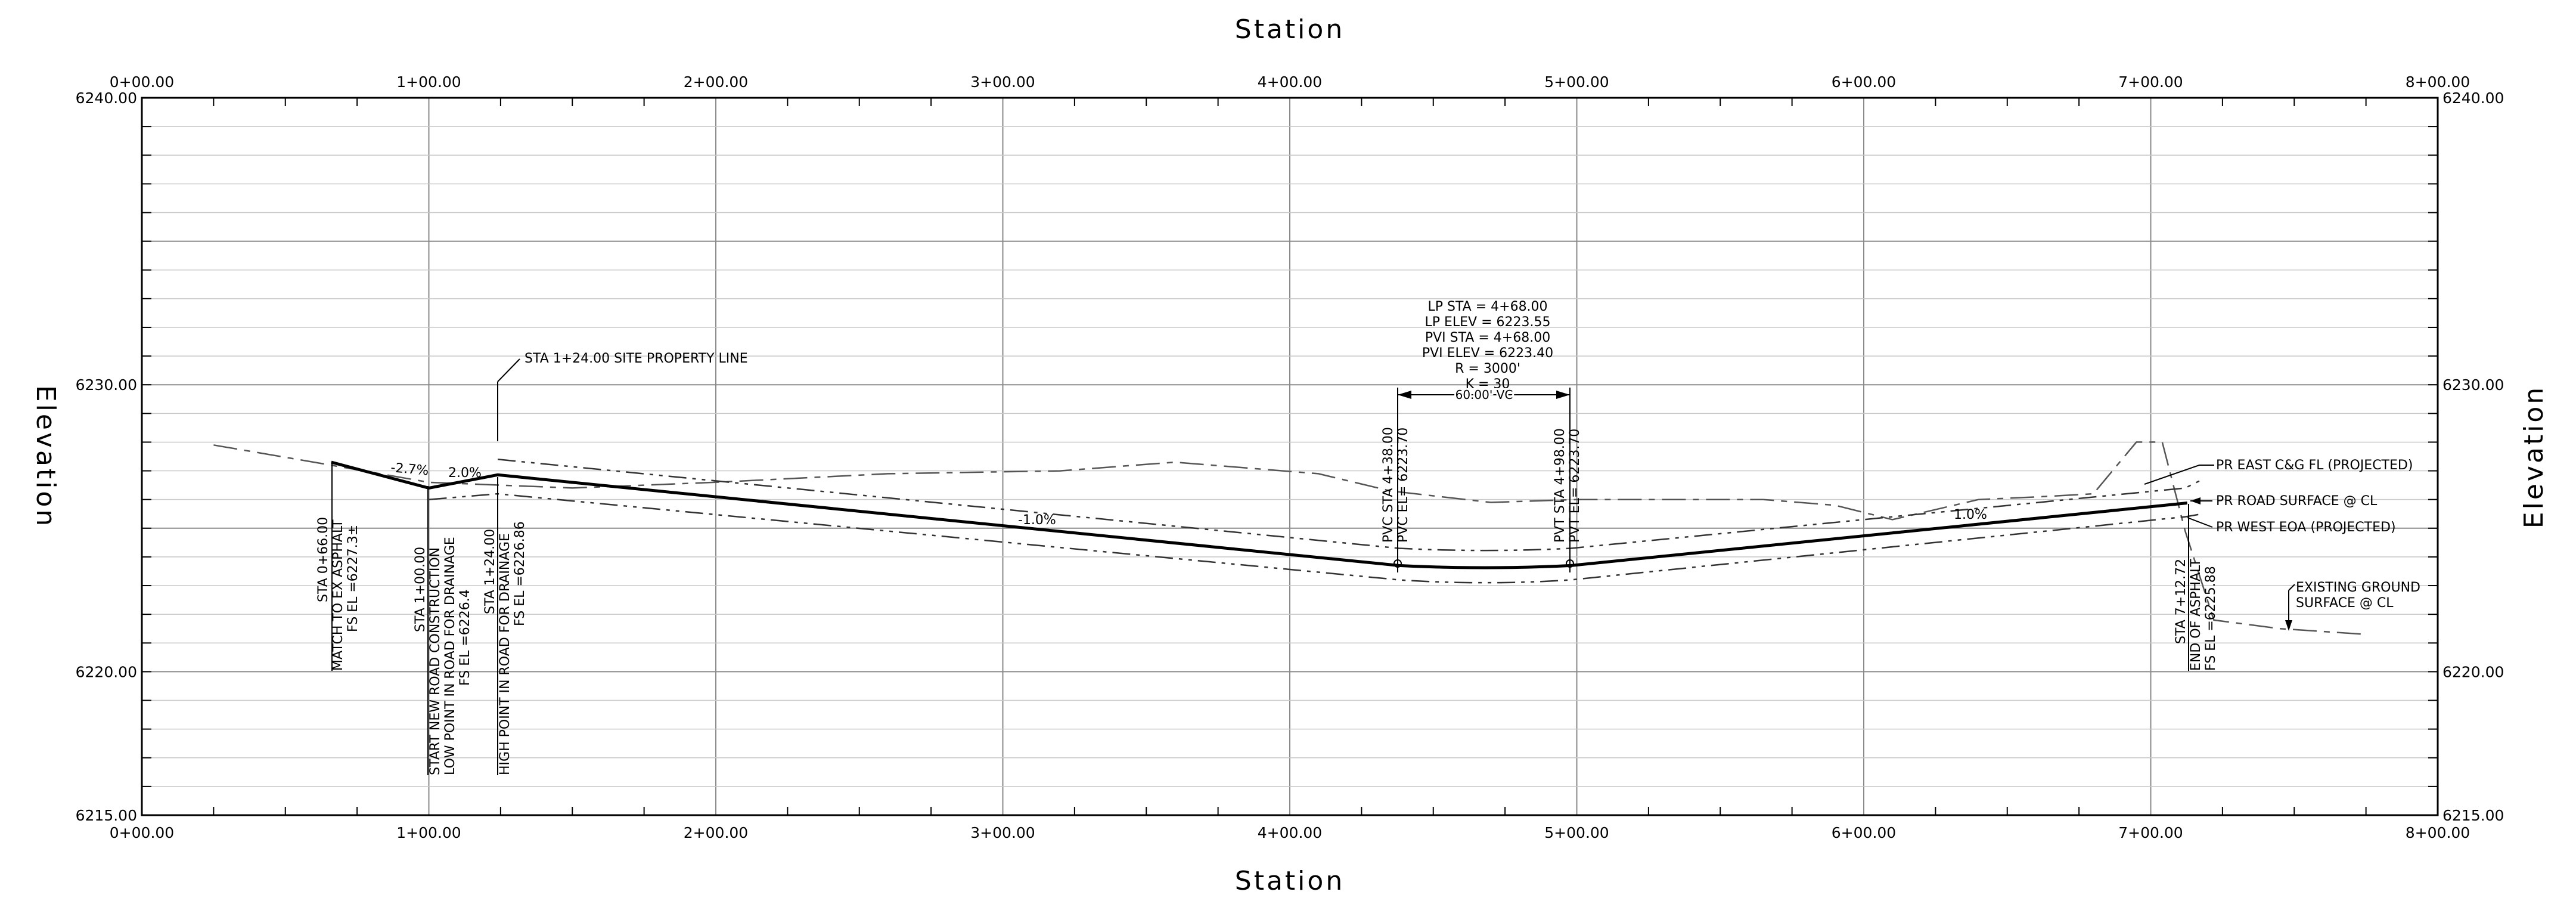 Image resolution: width=2576 pixels, height=907 pixels. Describe the element at coordinates (1350, 505) in the screenshot. I see `east-fl-profile` at that location.